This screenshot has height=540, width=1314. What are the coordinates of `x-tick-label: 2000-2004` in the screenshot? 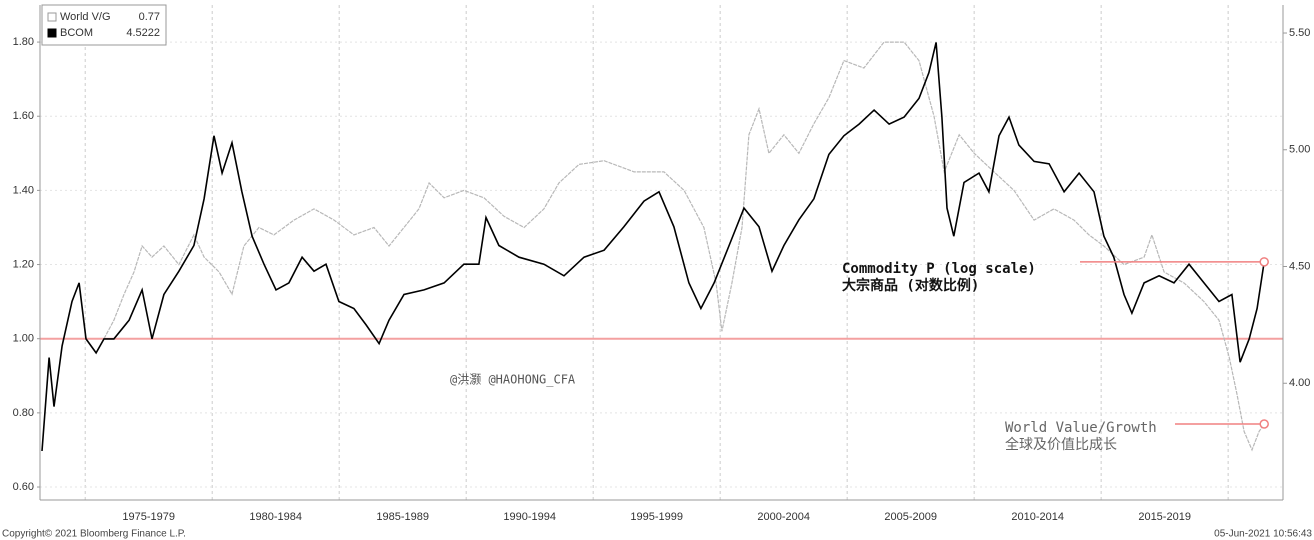 It's located at (783, 517).